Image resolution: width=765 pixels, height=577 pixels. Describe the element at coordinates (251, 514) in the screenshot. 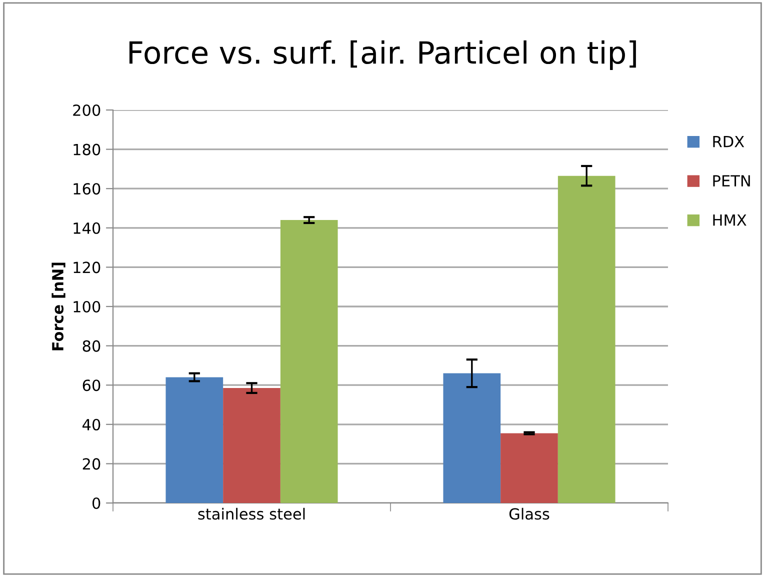

I see `x-tick-label: stainless steel` at that location.